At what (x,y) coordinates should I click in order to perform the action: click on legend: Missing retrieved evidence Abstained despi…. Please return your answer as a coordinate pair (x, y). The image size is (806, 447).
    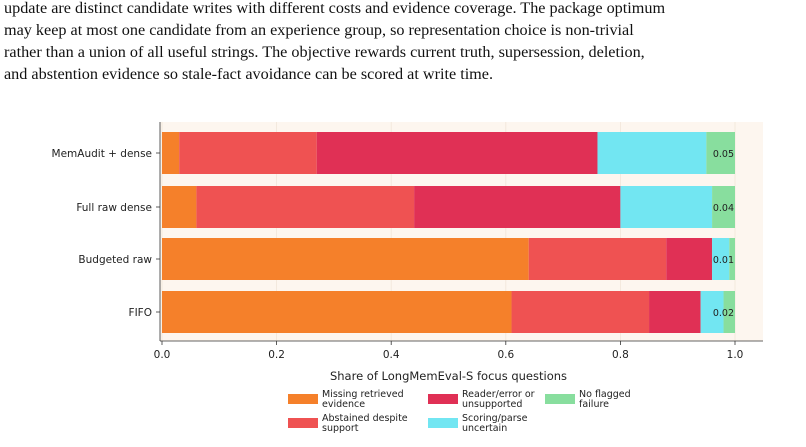
    Looking at the image, I should click on (459, 411).